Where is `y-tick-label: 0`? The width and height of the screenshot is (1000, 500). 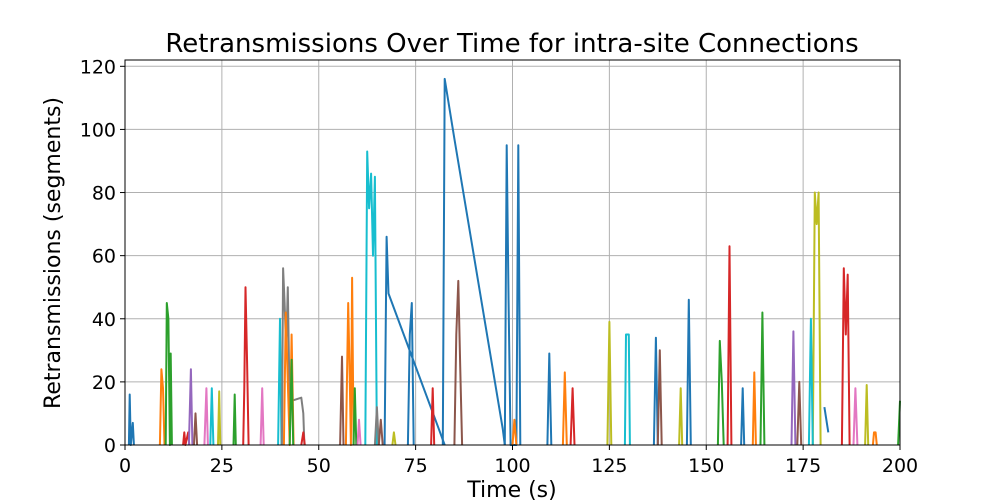
y-tick-label: 0 is located at coordinates (110, 446).